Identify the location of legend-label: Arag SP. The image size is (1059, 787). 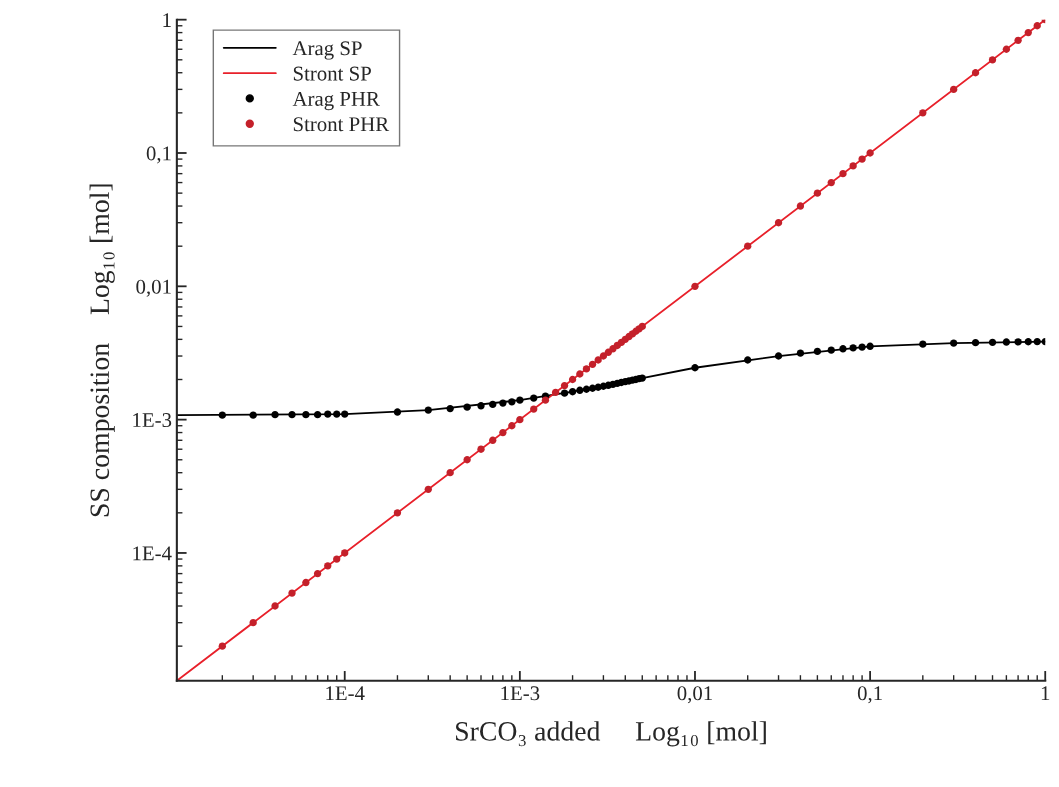
(327, 50).